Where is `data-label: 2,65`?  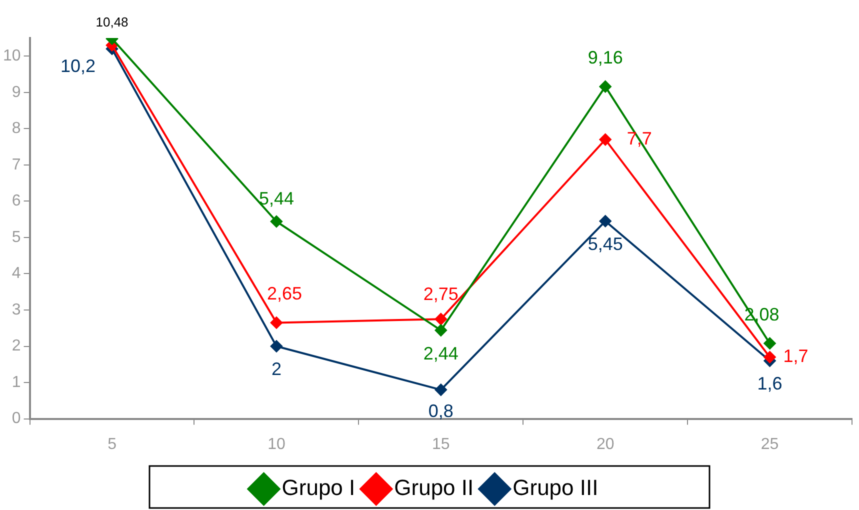
data-label: 2,65 is located at coordinates (284, 294).